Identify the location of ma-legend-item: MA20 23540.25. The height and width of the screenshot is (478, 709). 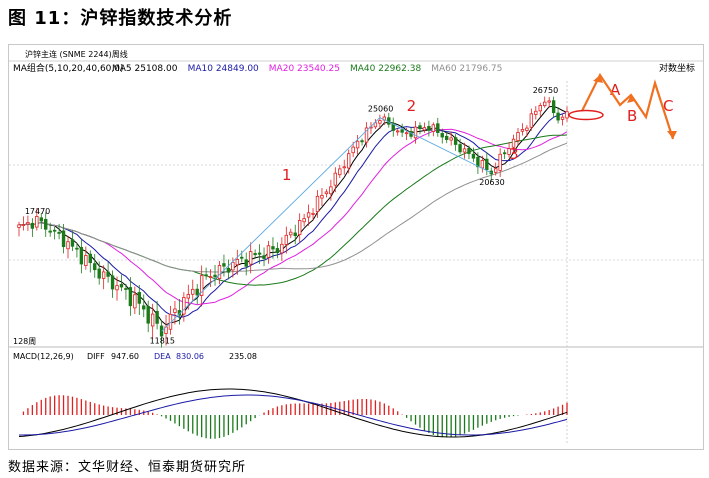
(304, 69).